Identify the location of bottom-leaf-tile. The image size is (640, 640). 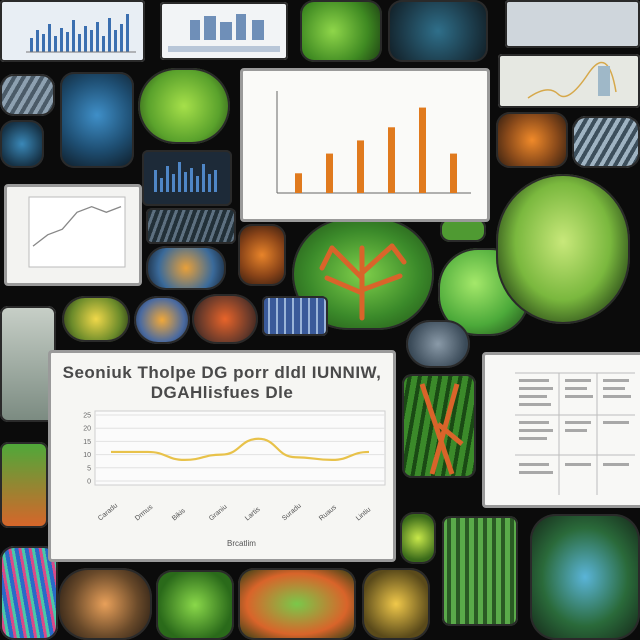
(297, 604).